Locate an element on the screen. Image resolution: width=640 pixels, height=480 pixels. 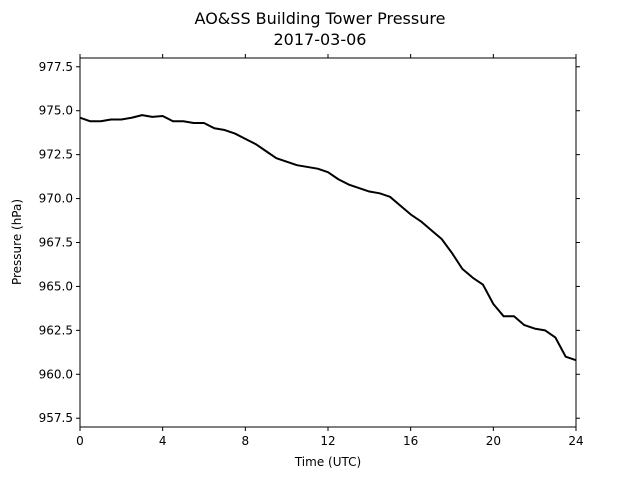
y-tick-label: 975.0 is located at coordinates (56, 111).